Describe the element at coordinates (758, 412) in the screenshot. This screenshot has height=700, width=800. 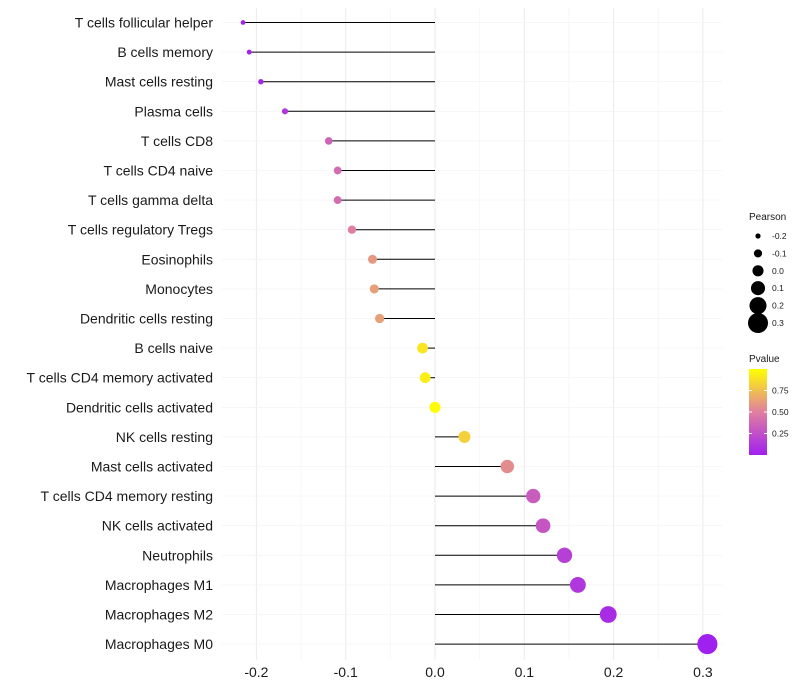
I see `legend-colorbar` at that location.